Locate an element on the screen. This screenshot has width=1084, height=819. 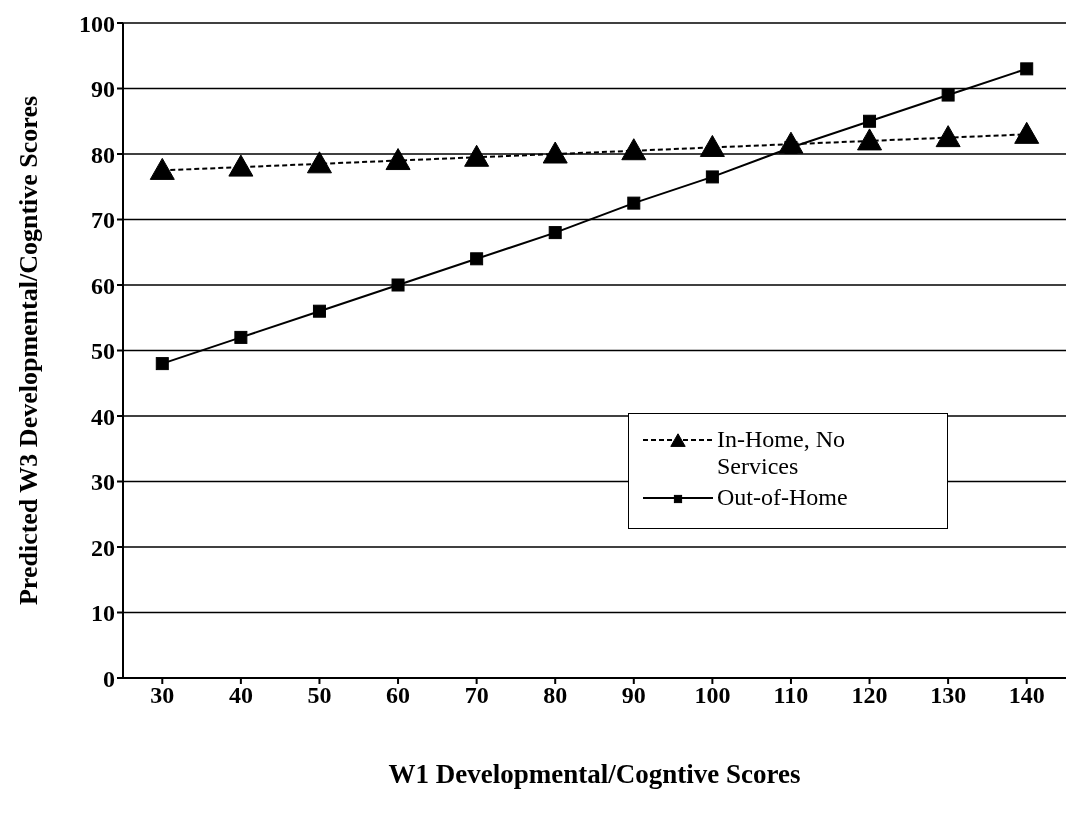
y-tick-label: 70 is located at coordinates (103, 220).